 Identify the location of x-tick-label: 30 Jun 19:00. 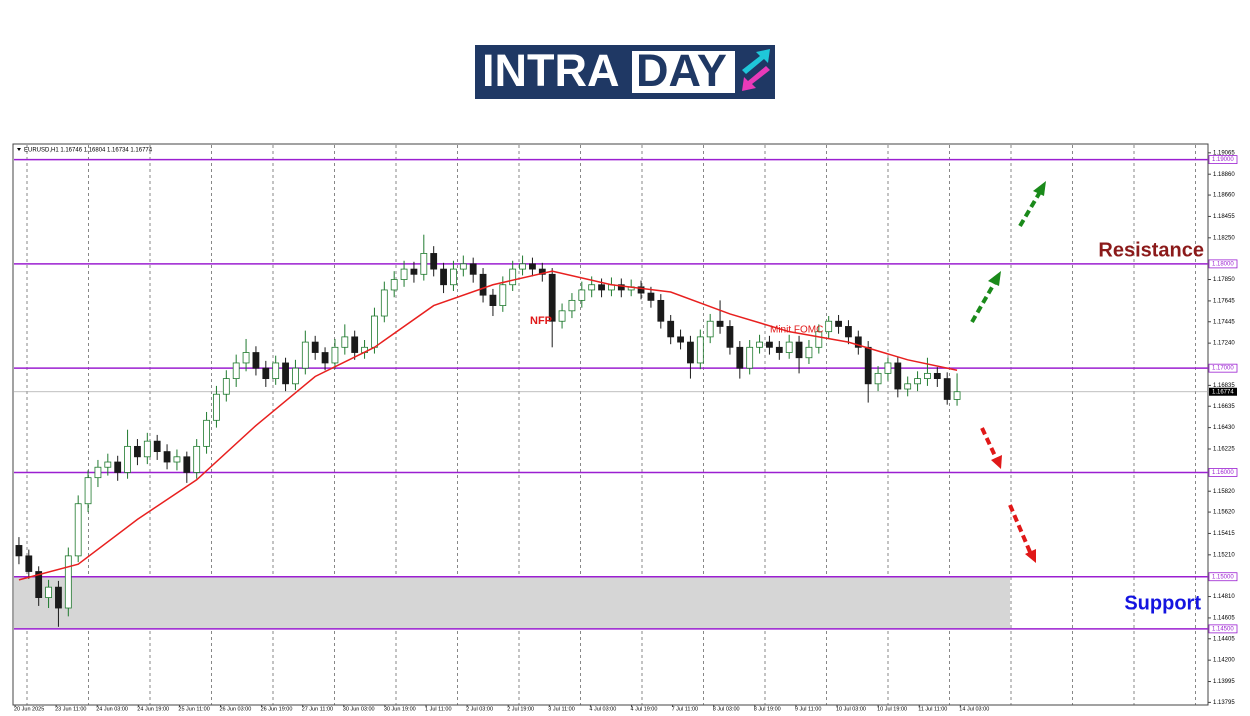
(400, 709).